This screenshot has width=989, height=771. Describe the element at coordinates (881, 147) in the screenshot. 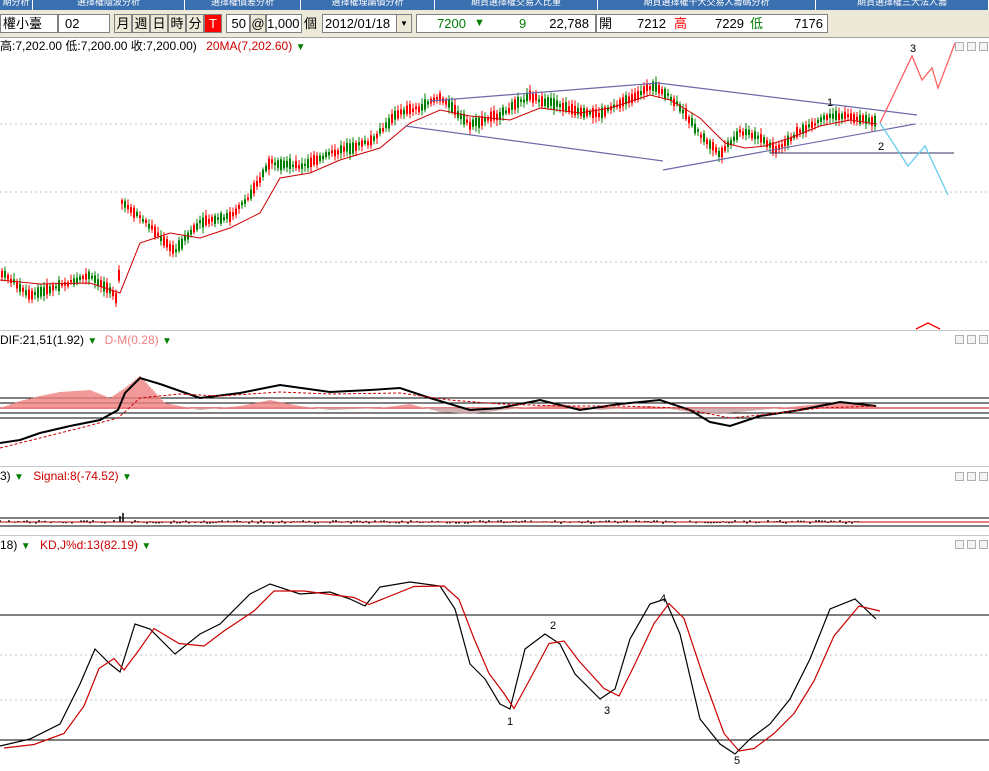

I see `price-wave-label: 2` at that location.